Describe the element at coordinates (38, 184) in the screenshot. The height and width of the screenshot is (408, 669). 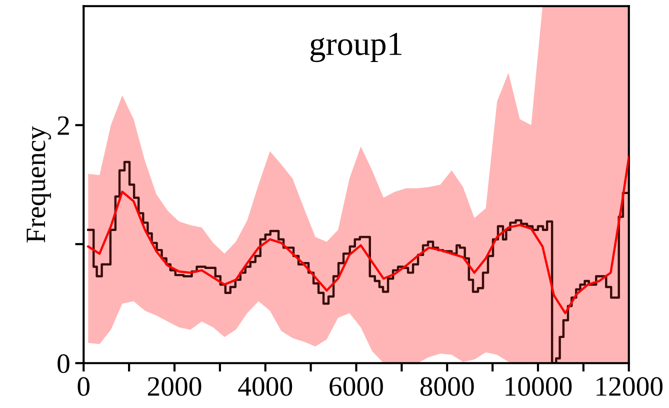
I see `y-axis-title: Frequency` at that location.